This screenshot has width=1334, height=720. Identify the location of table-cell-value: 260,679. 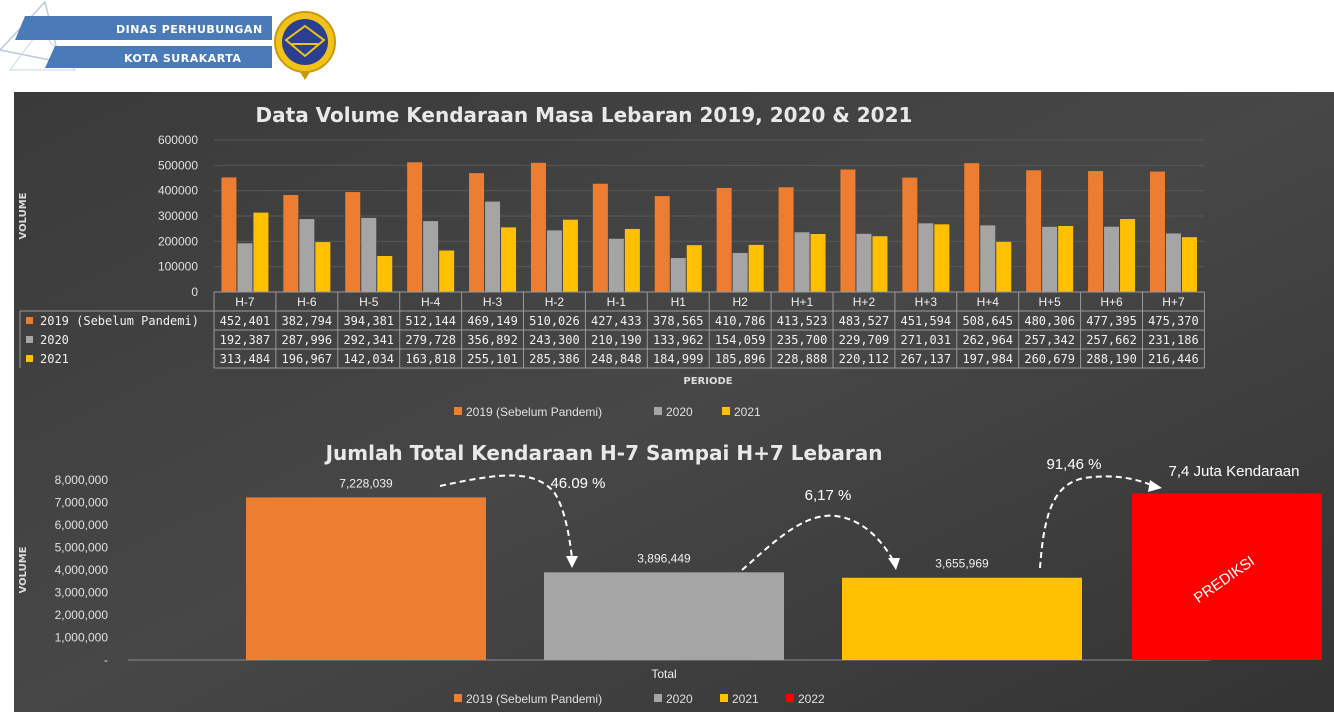
(1049, 359).